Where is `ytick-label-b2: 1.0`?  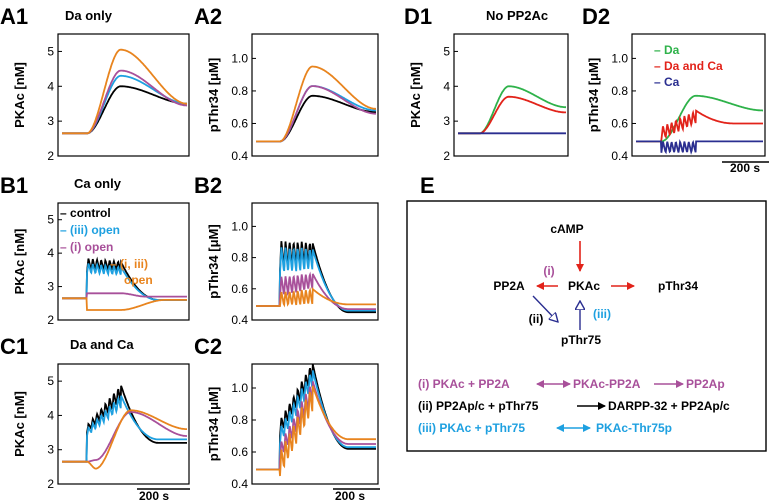 ytick-label-b2: 1.0 is located at coordinates (239, 226).